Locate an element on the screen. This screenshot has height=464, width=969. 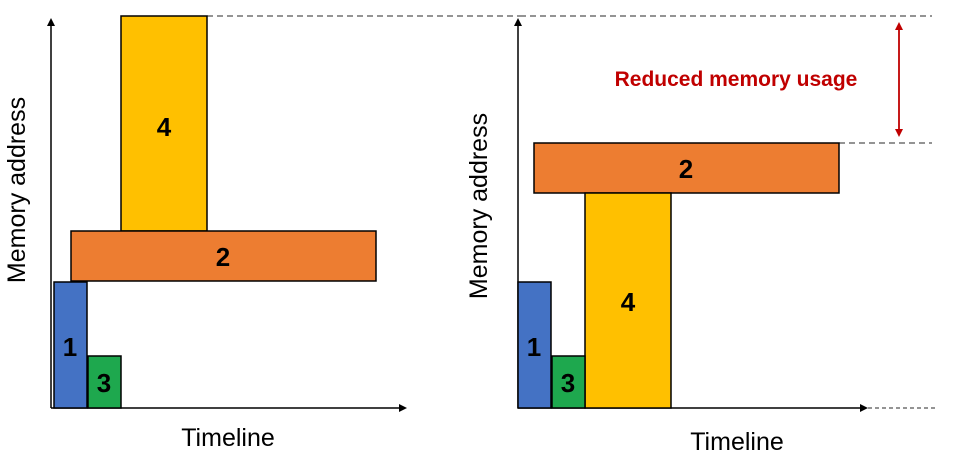
left-y-axis-label: Memory address is located at coordinates (17, 190).